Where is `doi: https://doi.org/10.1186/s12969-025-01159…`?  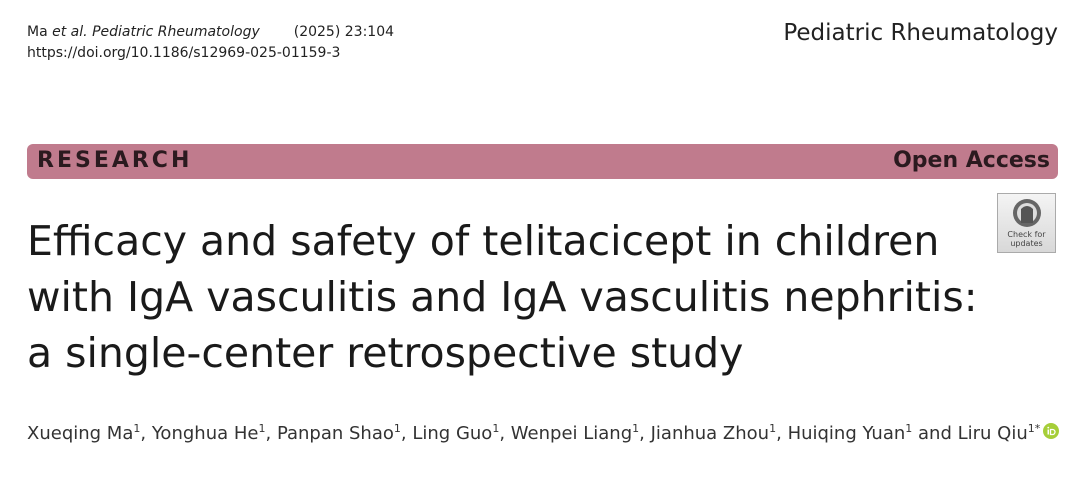 doi: https://doi.org/10.1186/s12969-025-01159… is located at coordinates (184, 53).